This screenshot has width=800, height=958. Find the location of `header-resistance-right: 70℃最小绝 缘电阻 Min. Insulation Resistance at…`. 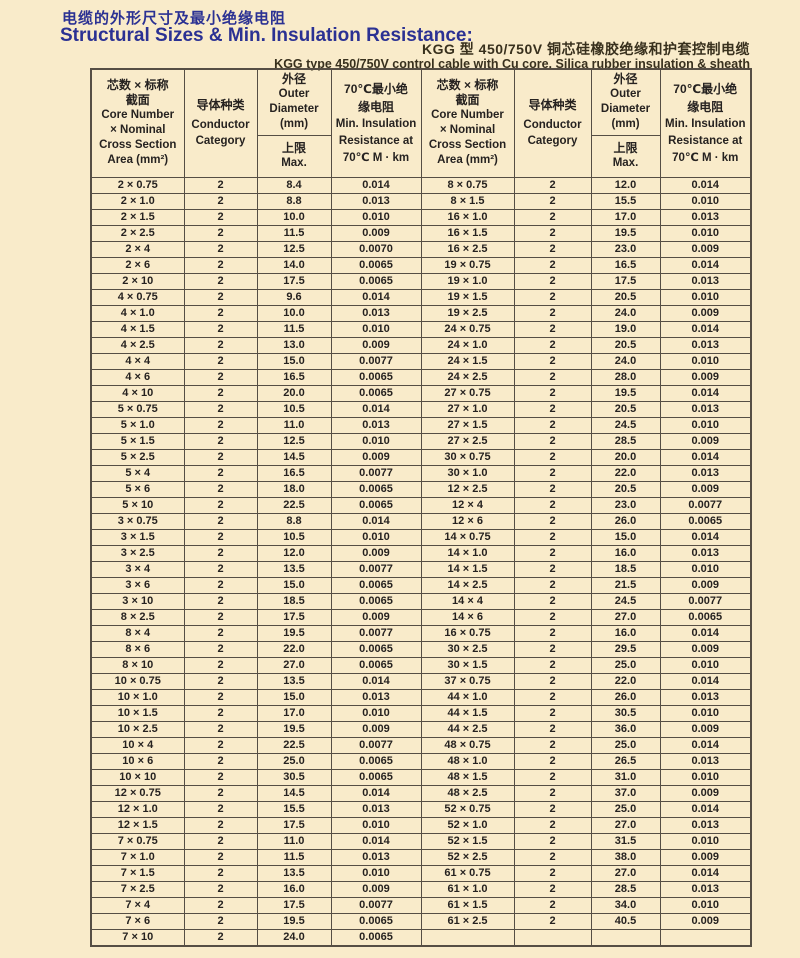

header-resistance-right: 70℃最小绝 缘电阻 Min. Insulation Resistance at… is located at coordinates (705, 123).